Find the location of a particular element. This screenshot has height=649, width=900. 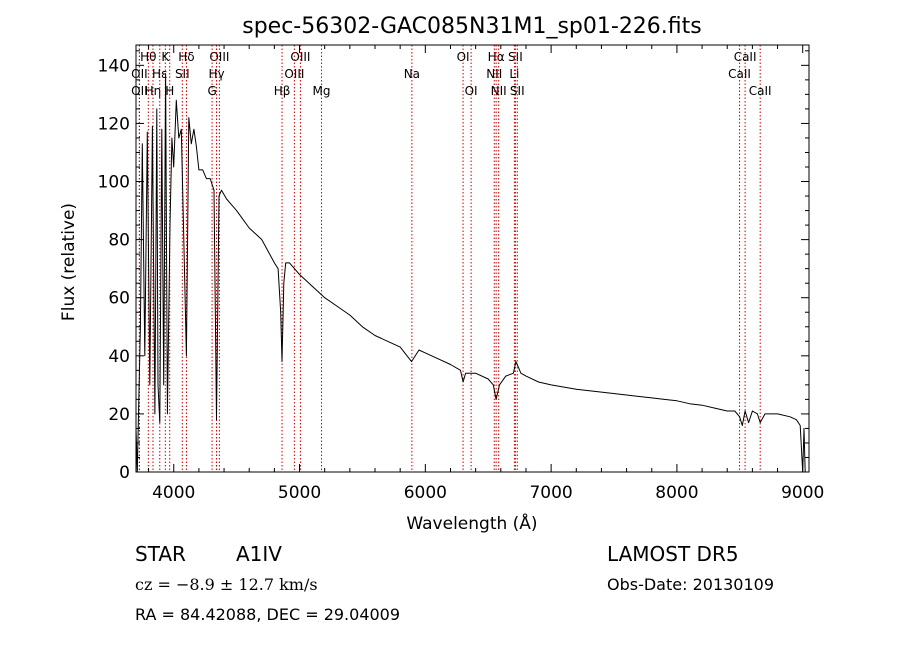

line-label-12: Hβ is located at coordinates (282, 91).